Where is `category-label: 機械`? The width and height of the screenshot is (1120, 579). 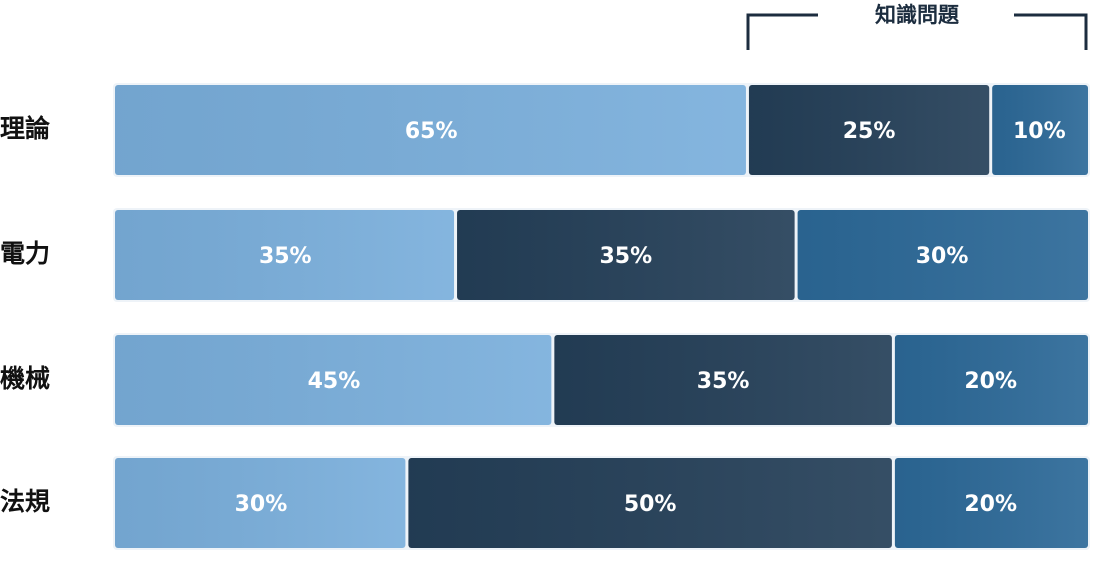 category-label: 機械 is located at coordinates (25, 378).